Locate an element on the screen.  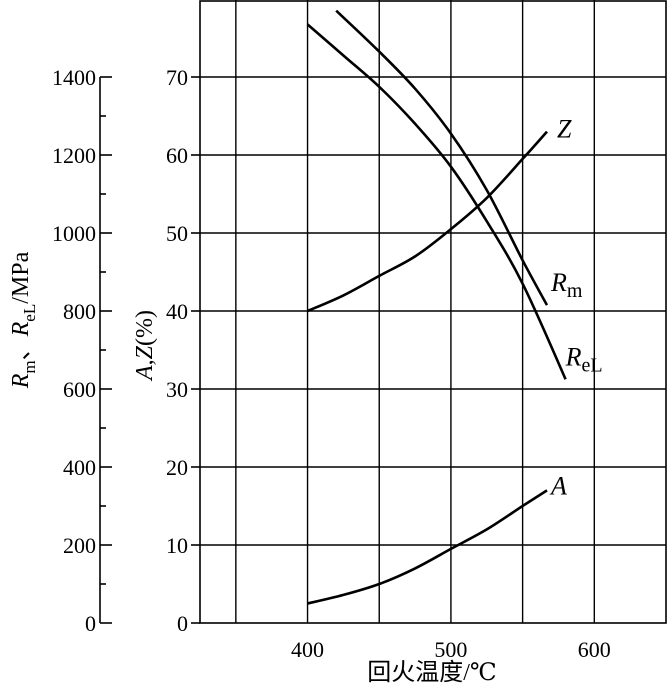
y-right-label-z: Z is located at coordinates (145, 352).